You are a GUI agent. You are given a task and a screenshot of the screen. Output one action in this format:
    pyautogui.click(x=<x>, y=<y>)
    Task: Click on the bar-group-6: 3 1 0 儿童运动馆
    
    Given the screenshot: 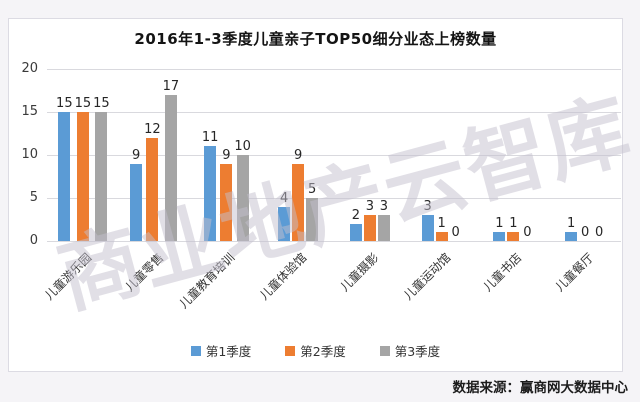 What is the action you would take?
    pyautogui.click(x=439, y=186)
    